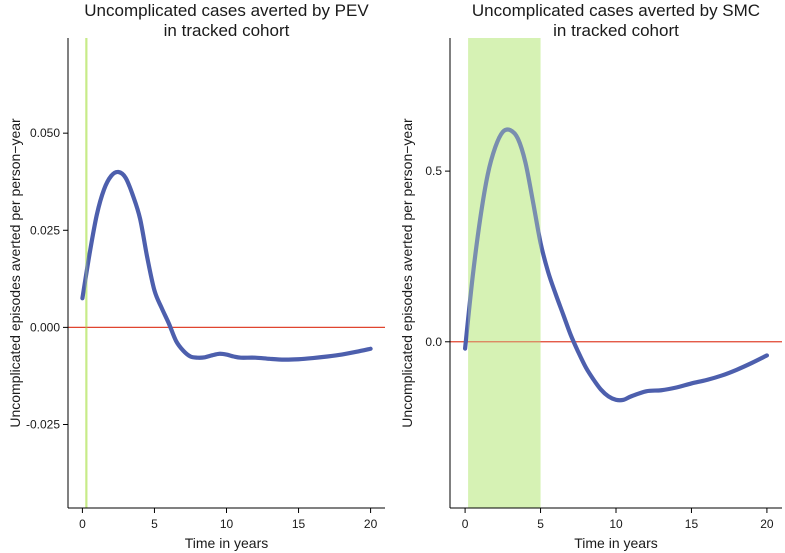 This screenshot has width=785, height=553. What do you see at coordinates (433, 342) in the screenshot?
I see `y-tick-label: 0.0` at bounding box center [433, 342].